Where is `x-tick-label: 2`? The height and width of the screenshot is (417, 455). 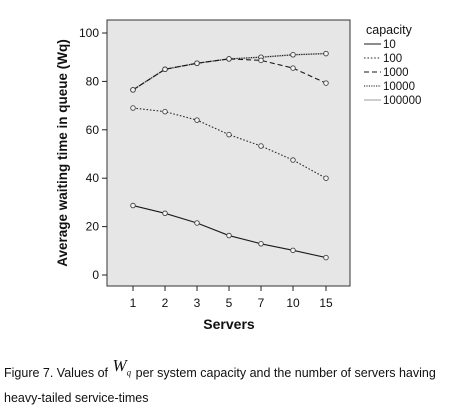
x-tick-label: 2 is located at coordinates (165, 303).